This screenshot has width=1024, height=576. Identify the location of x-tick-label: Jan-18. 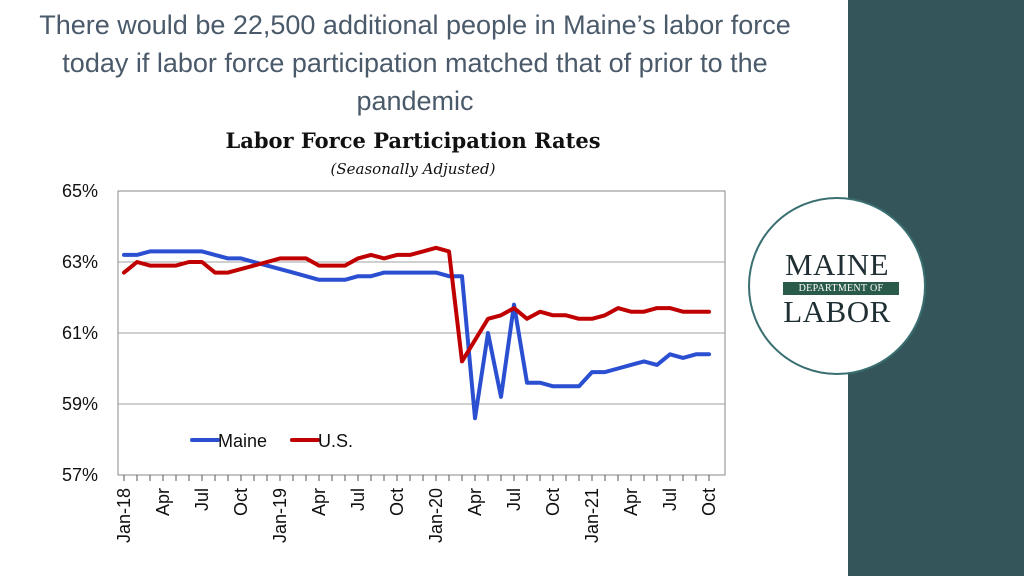
(124, 515).